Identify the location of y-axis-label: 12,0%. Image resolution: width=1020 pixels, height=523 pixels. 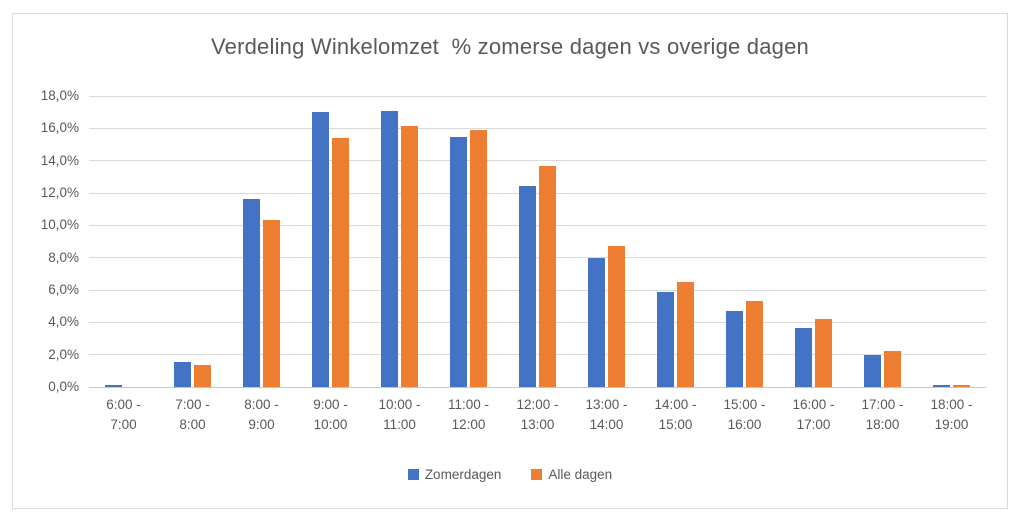
(59, 192).